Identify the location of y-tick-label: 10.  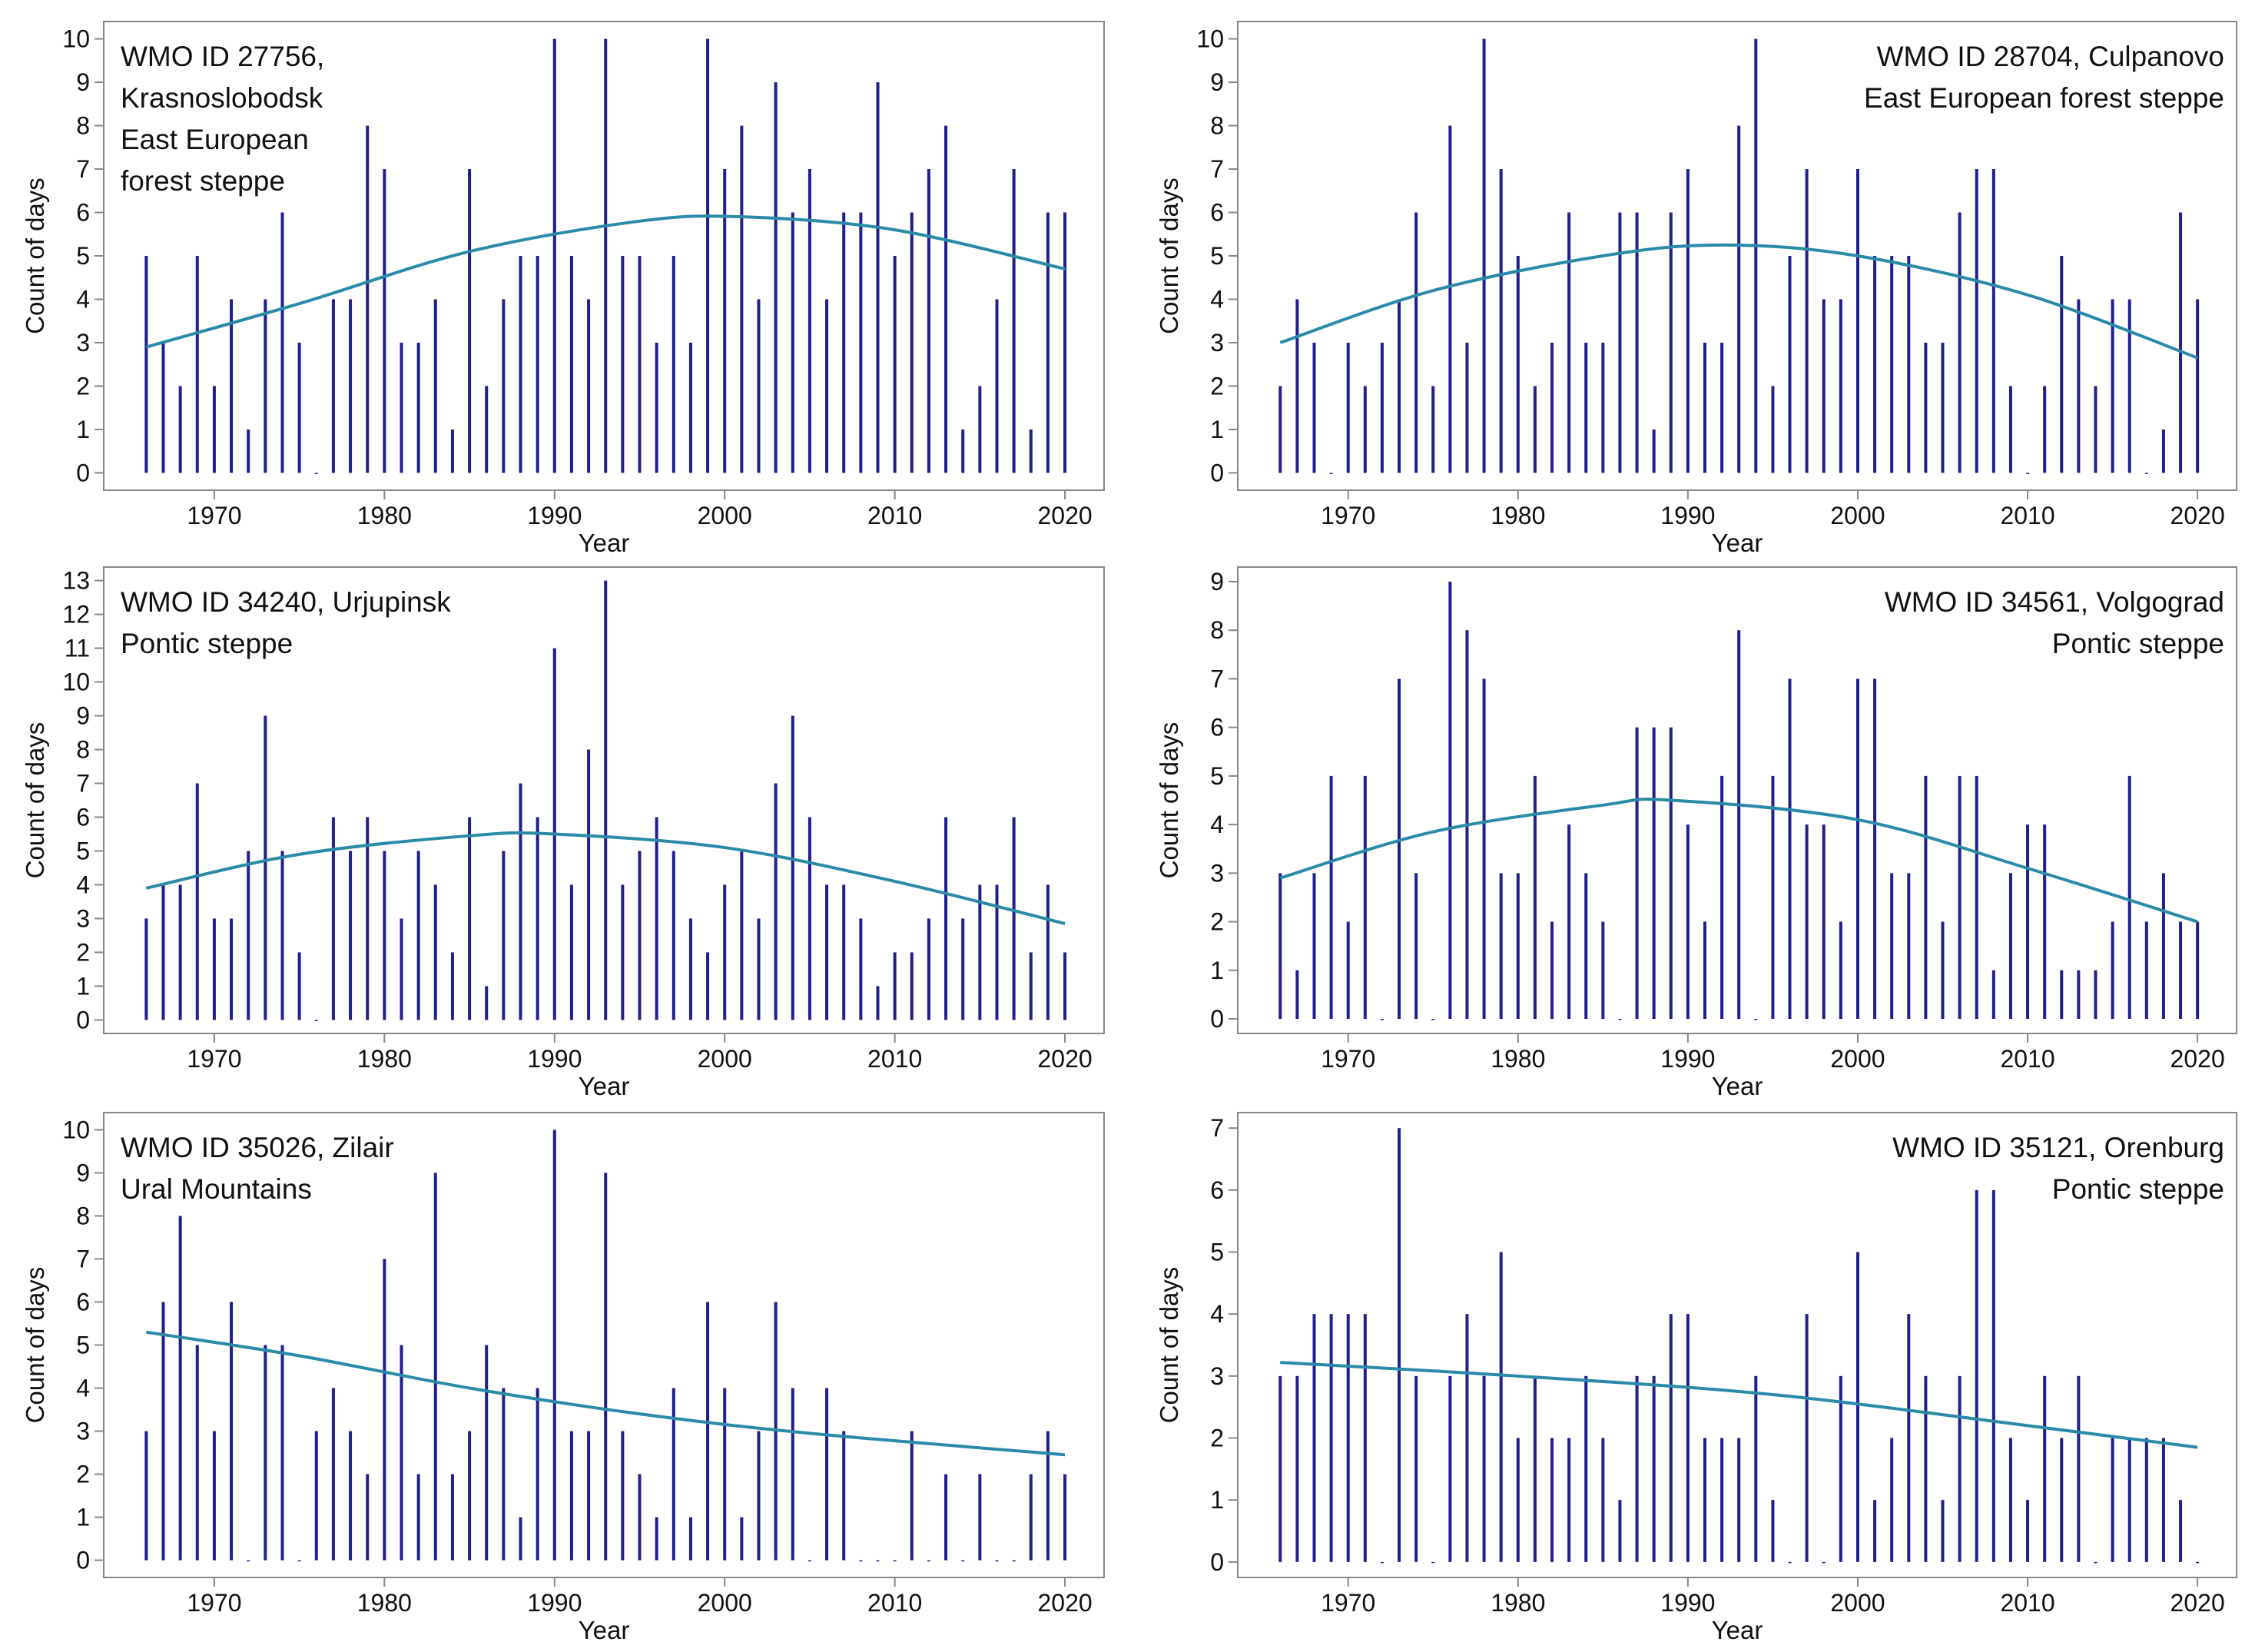
(1210, 39).